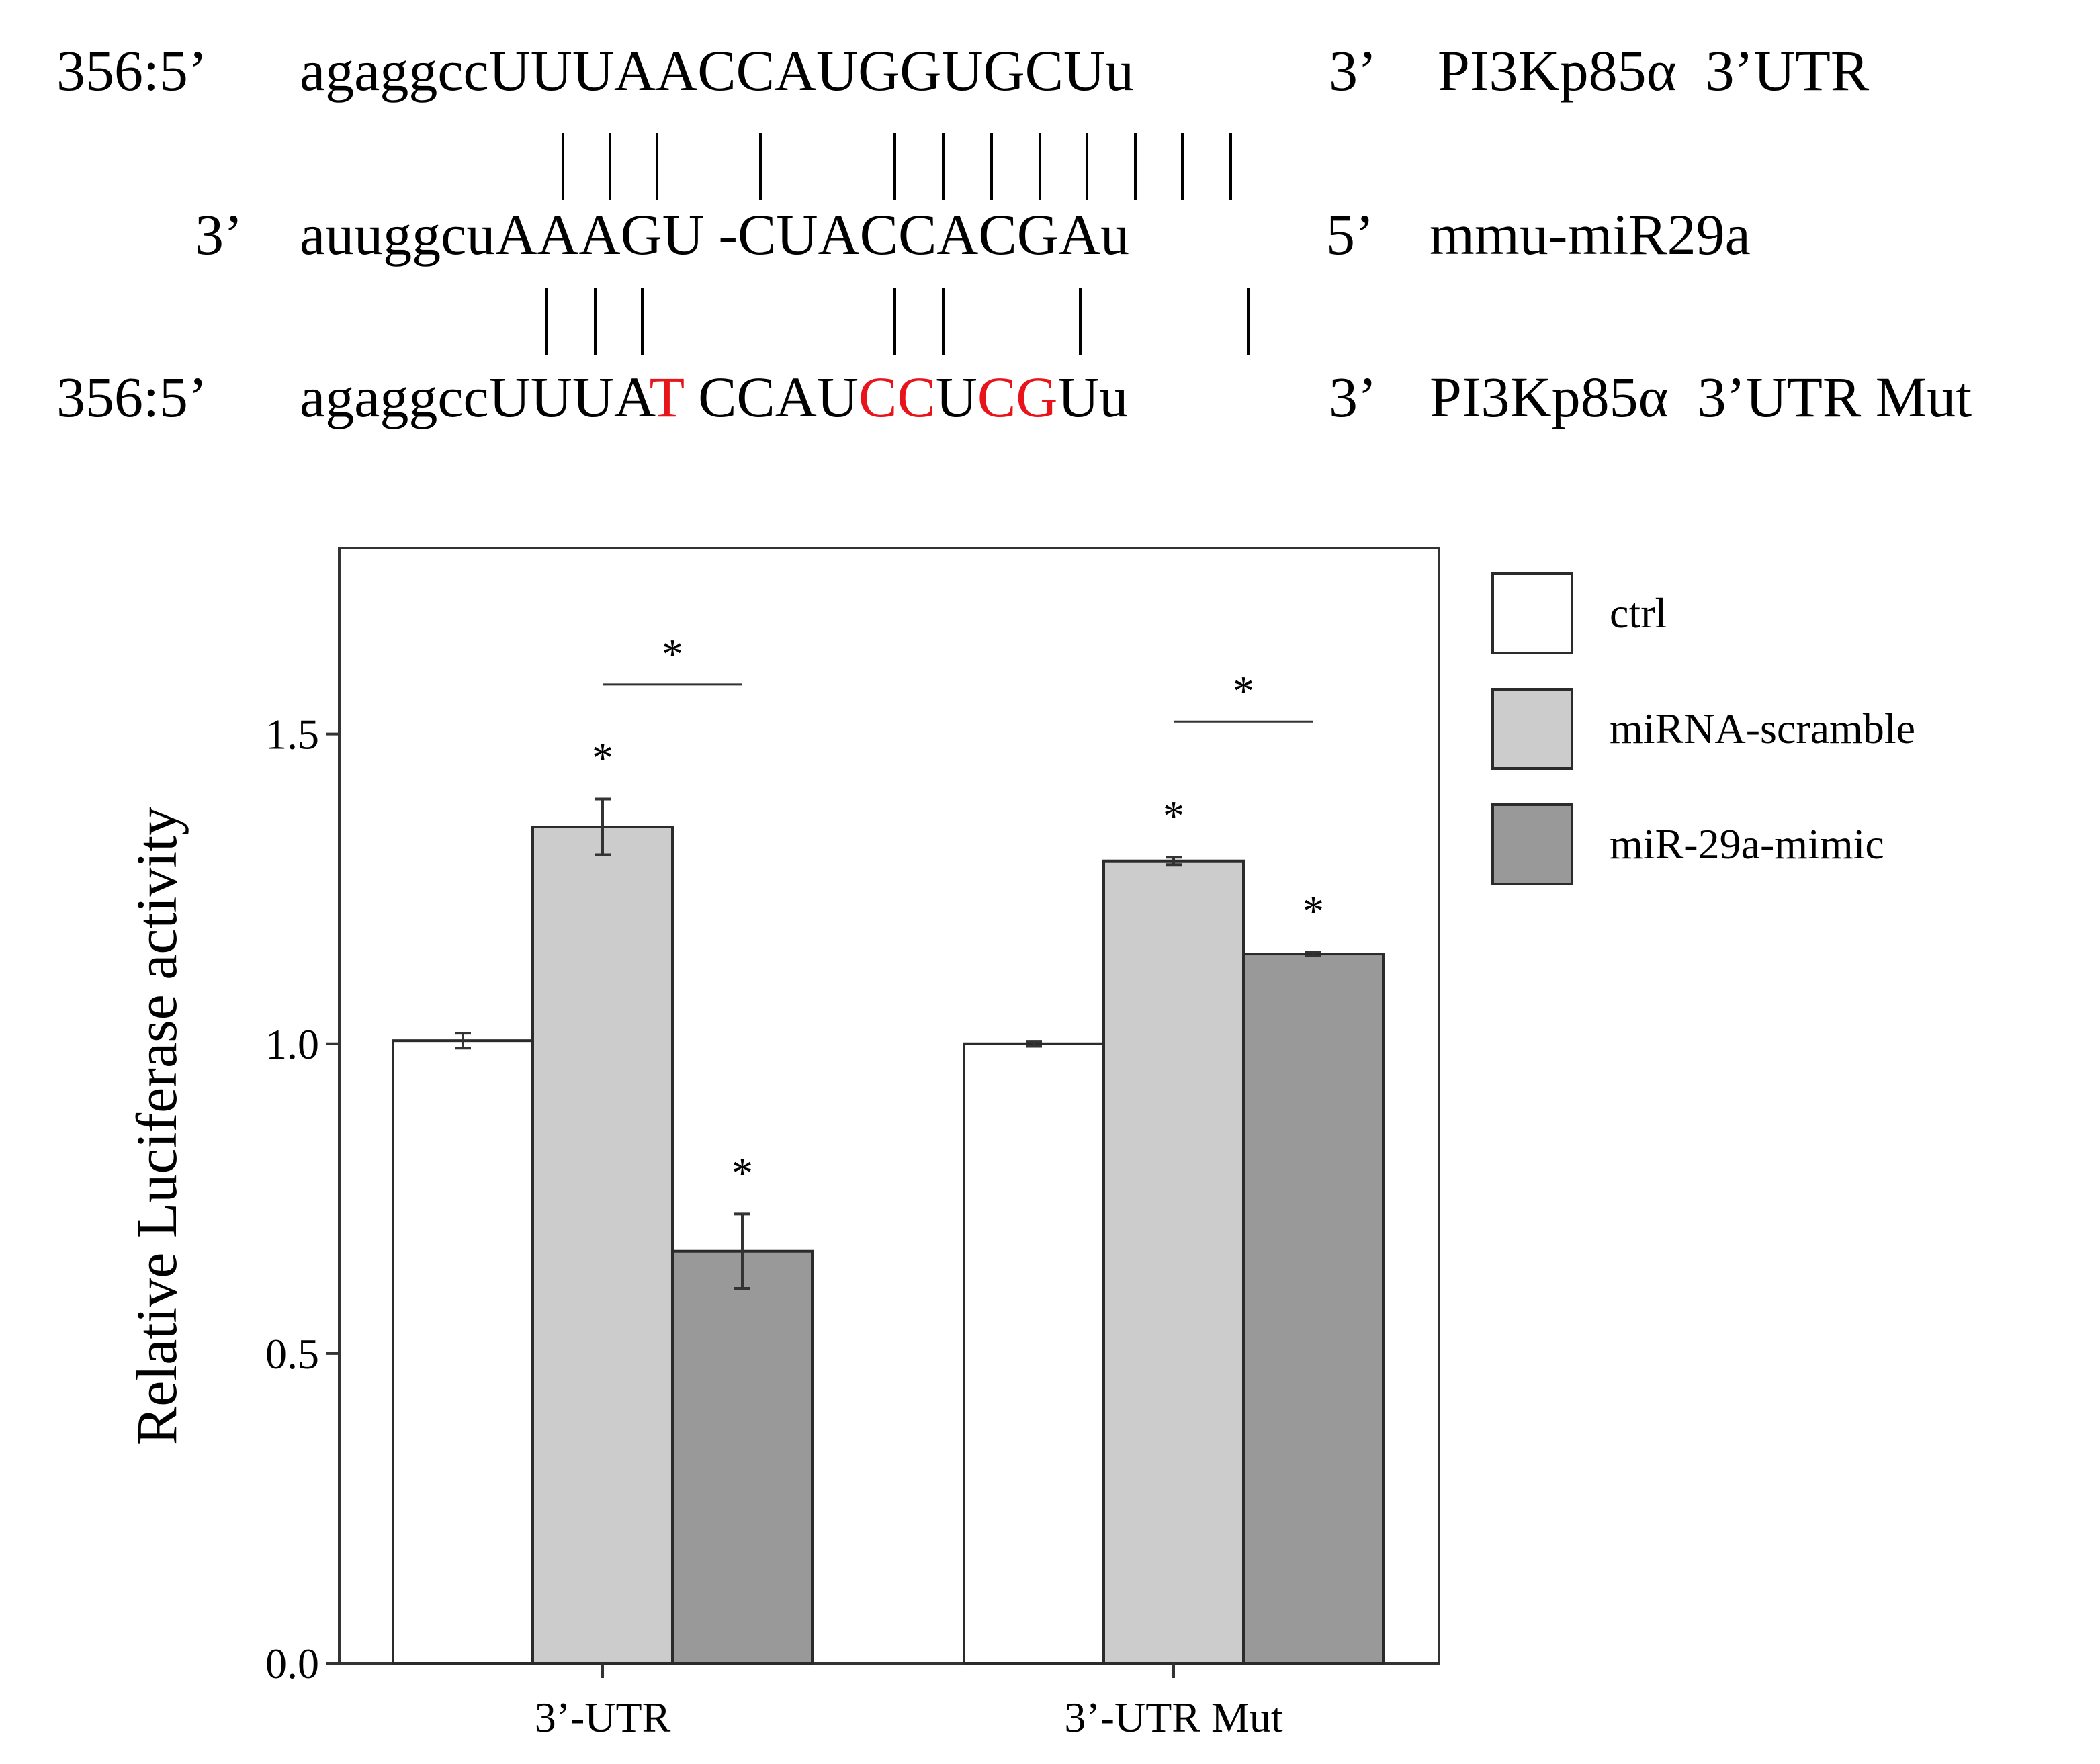 The width and height of the screenshot is (2100, 1764). What do you see at coordinates (292, 1663) in the screenshot?
I see `y-tick-label: 0.0` at bounding box center [292, 1663].